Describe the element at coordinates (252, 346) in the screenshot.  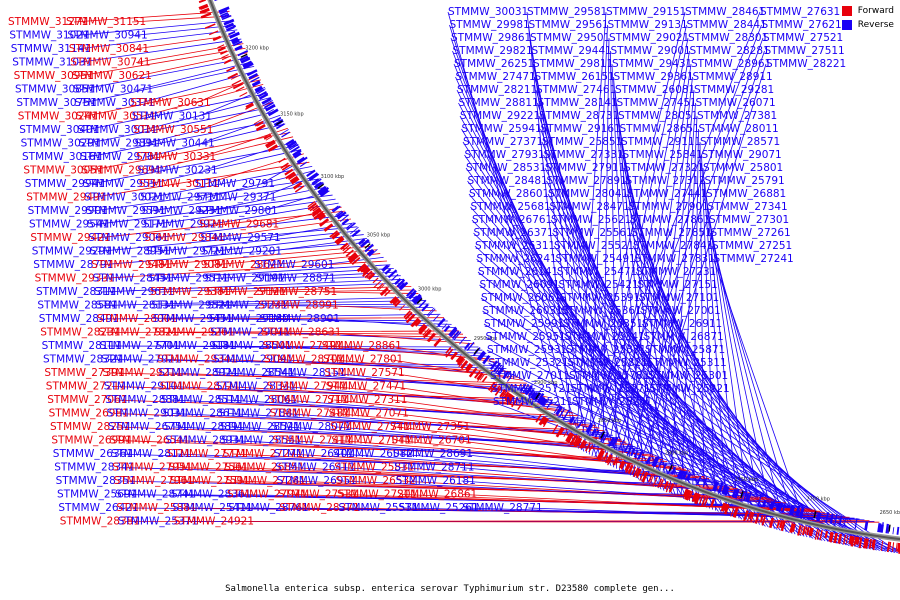
I see `gene-label: STMMW_28501` at that location.